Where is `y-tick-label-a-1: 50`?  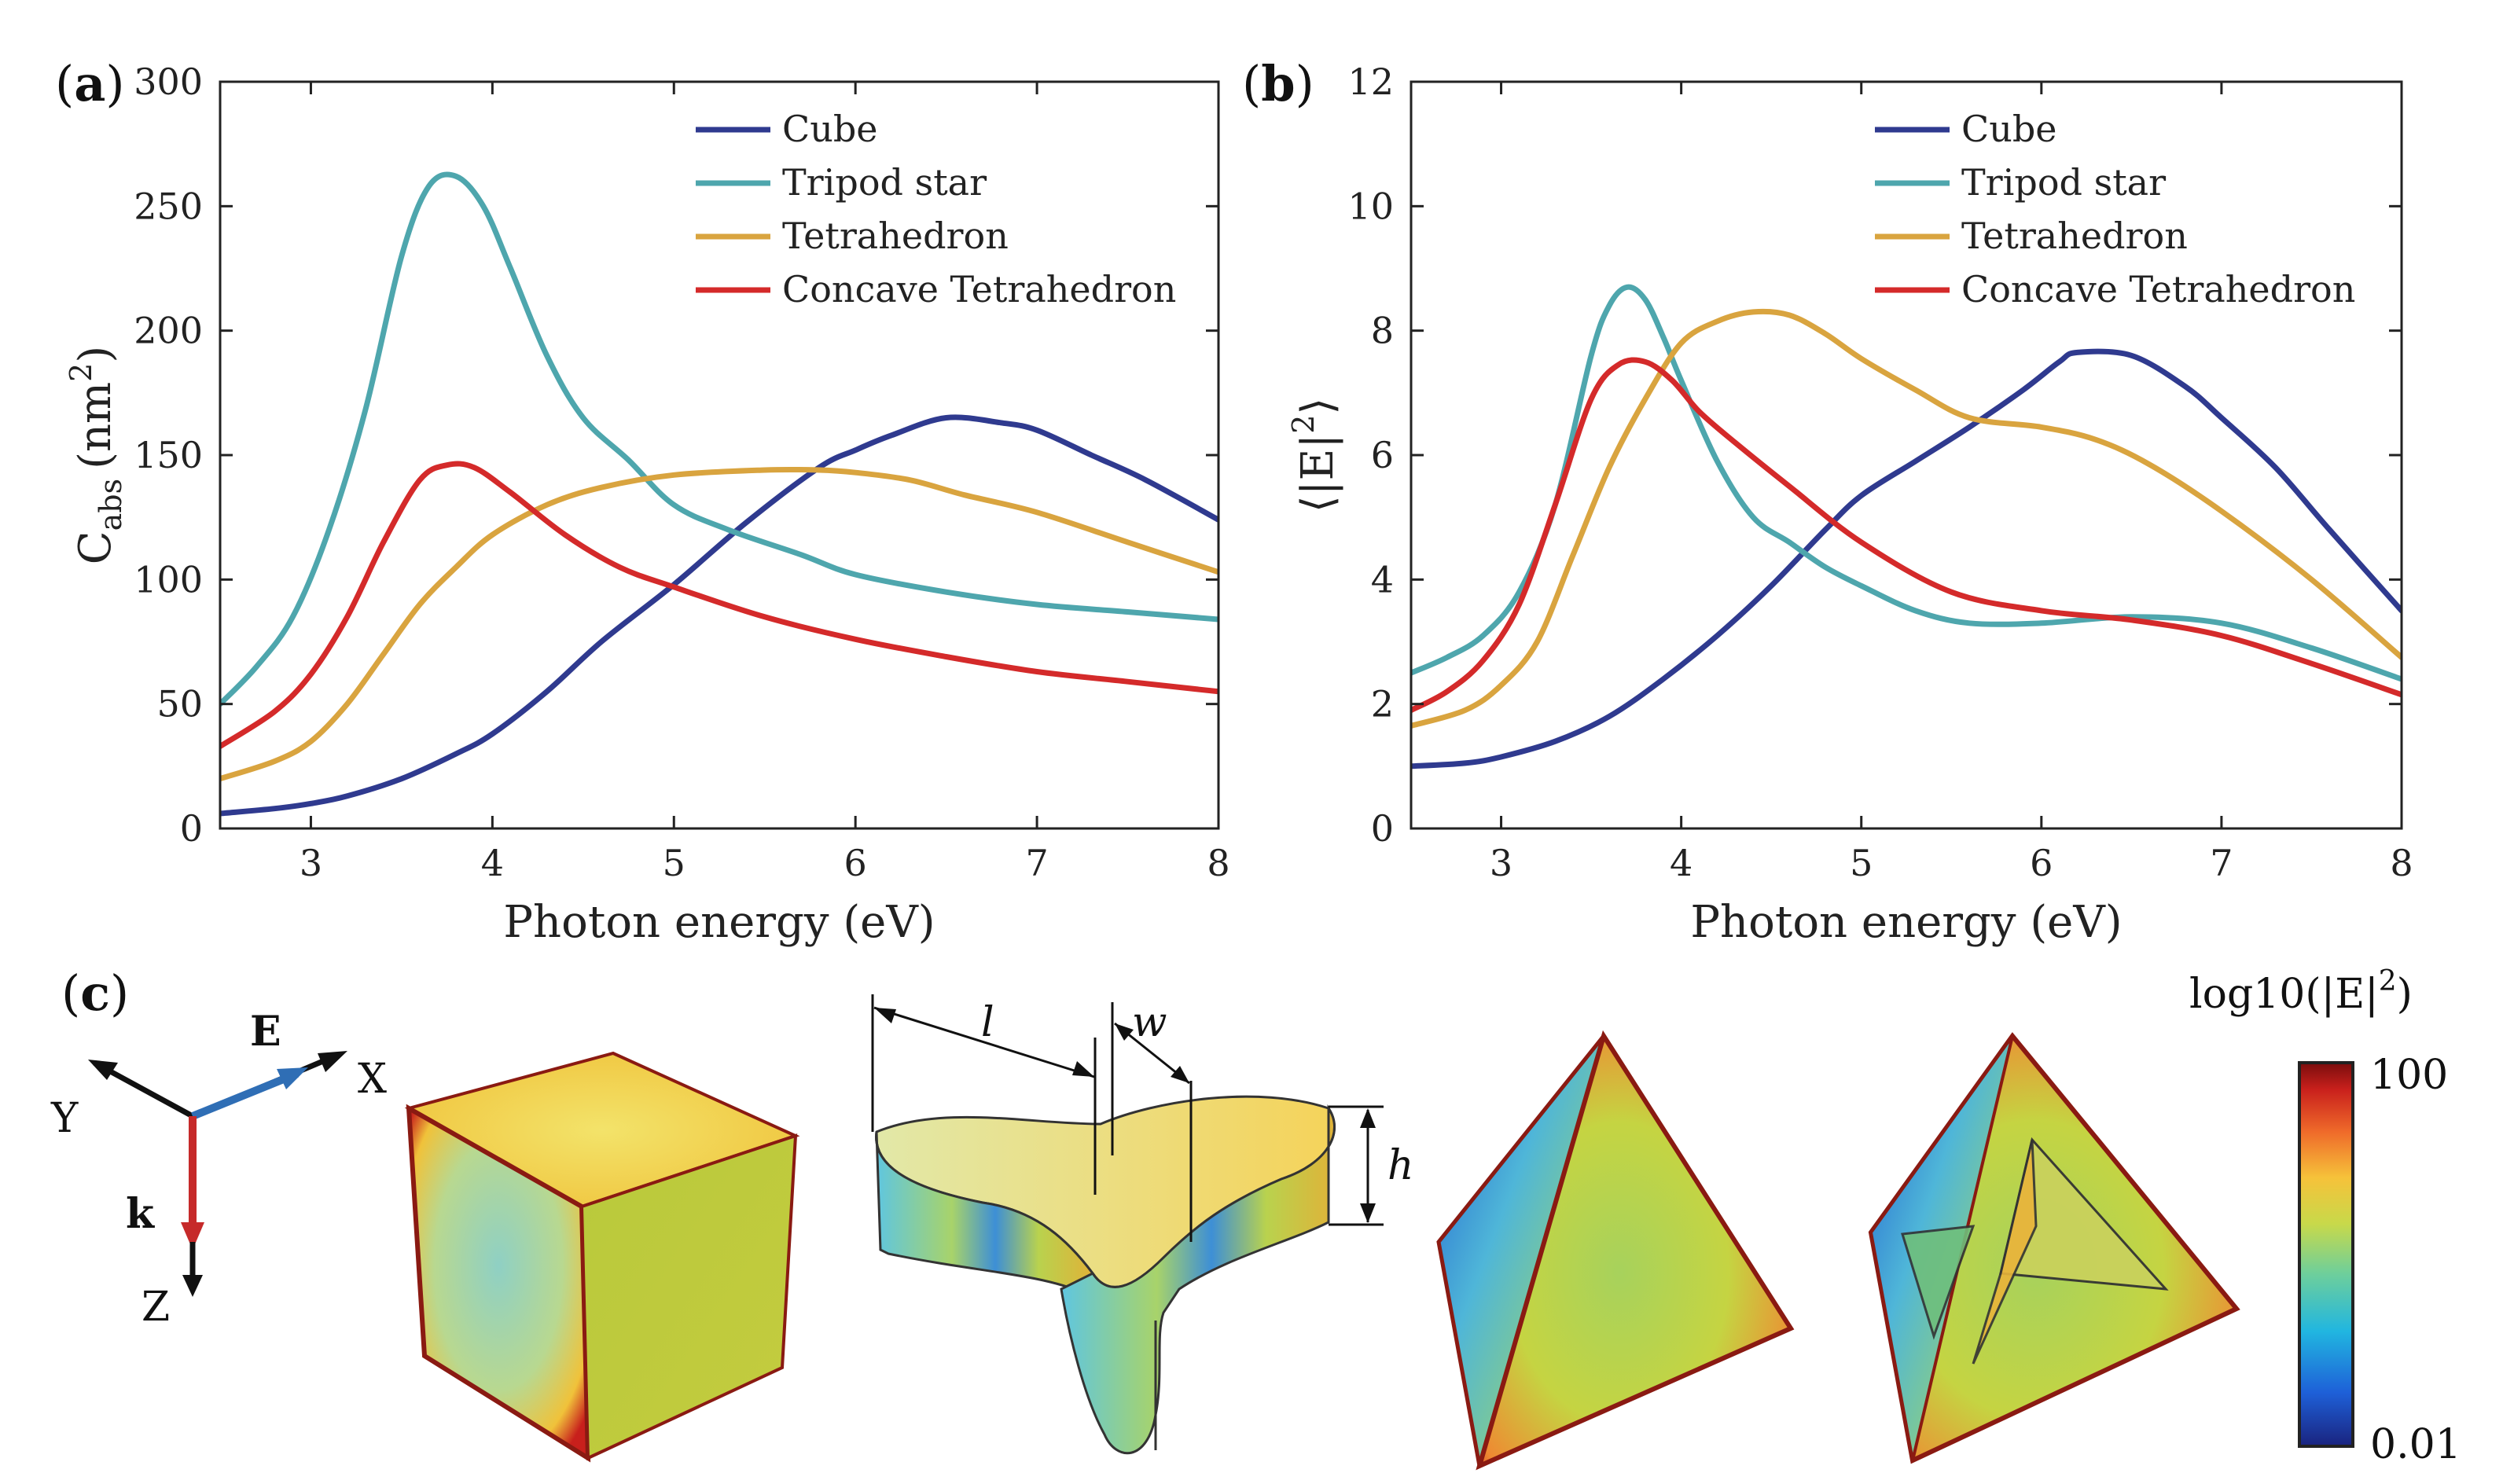 y-tick-label-a-1: 50 is located at coordinates (179, 704).